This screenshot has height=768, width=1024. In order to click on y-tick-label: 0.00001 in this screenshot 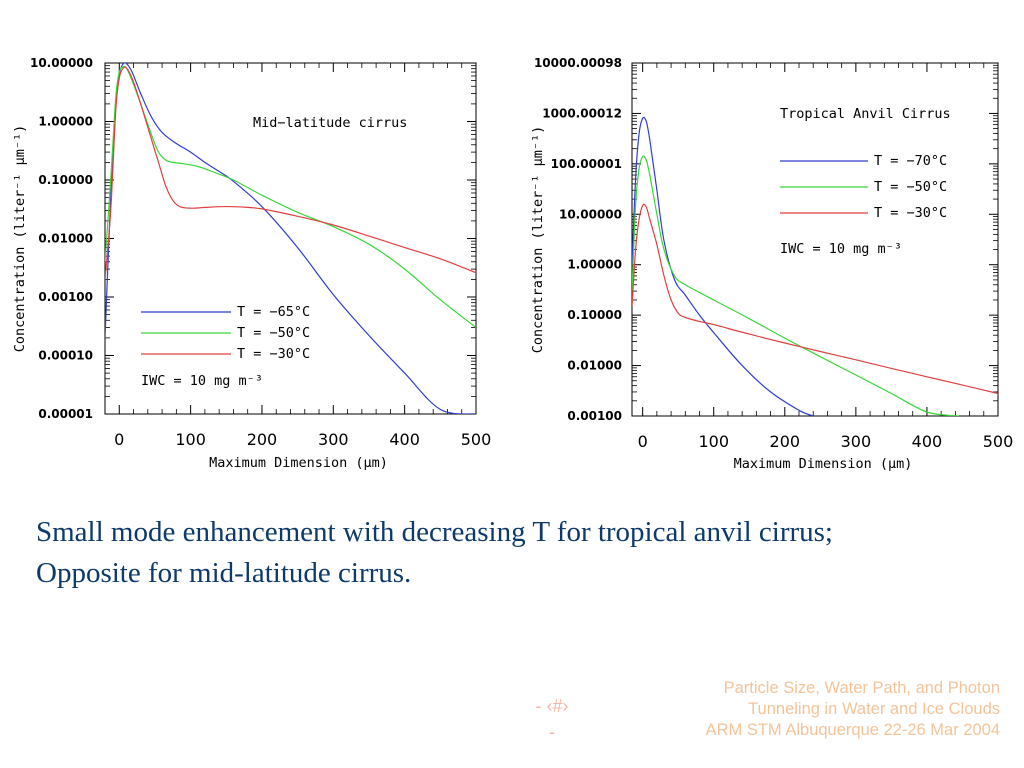, I will do `click(65, 414)`.